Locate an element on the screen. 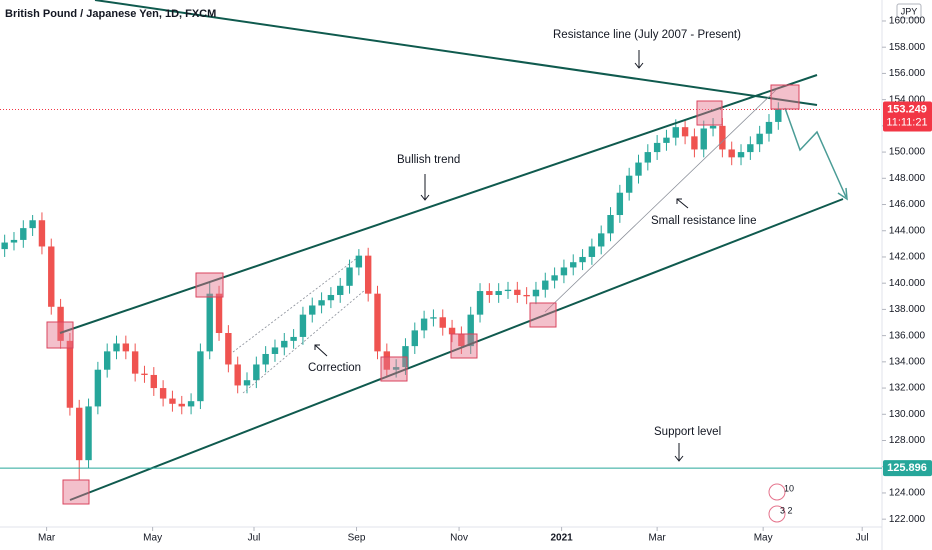 Image resolution: width=932 pixels, height=550 pixels. last-price-tag is located at coordinates (907, 116).